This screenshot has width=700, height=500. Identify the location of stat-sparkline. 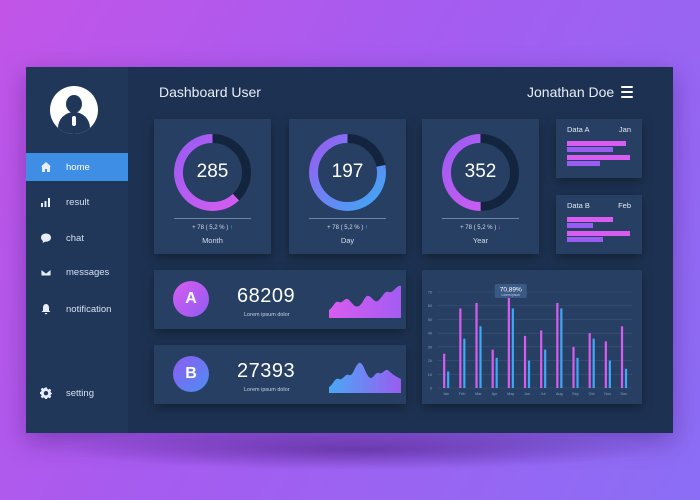
(365, 377).